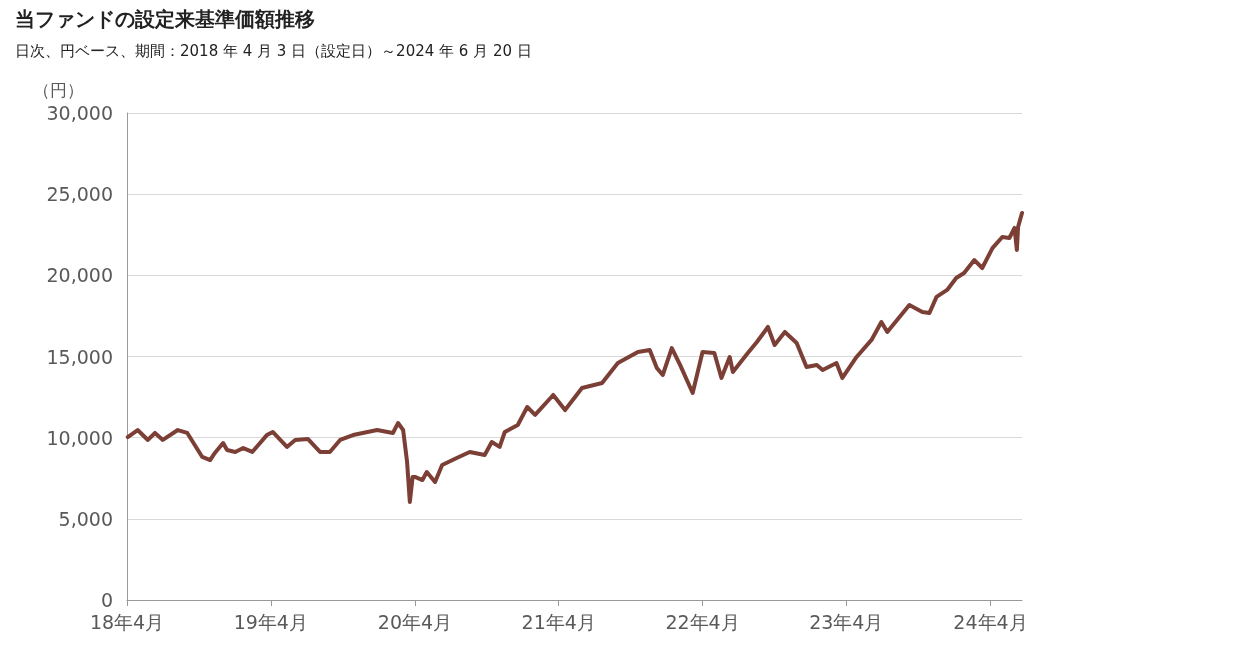 Image resolution: width=1247 pixels, height=651 pixels. I want to click on y-tick-label: 30,000, so click(79, 113).